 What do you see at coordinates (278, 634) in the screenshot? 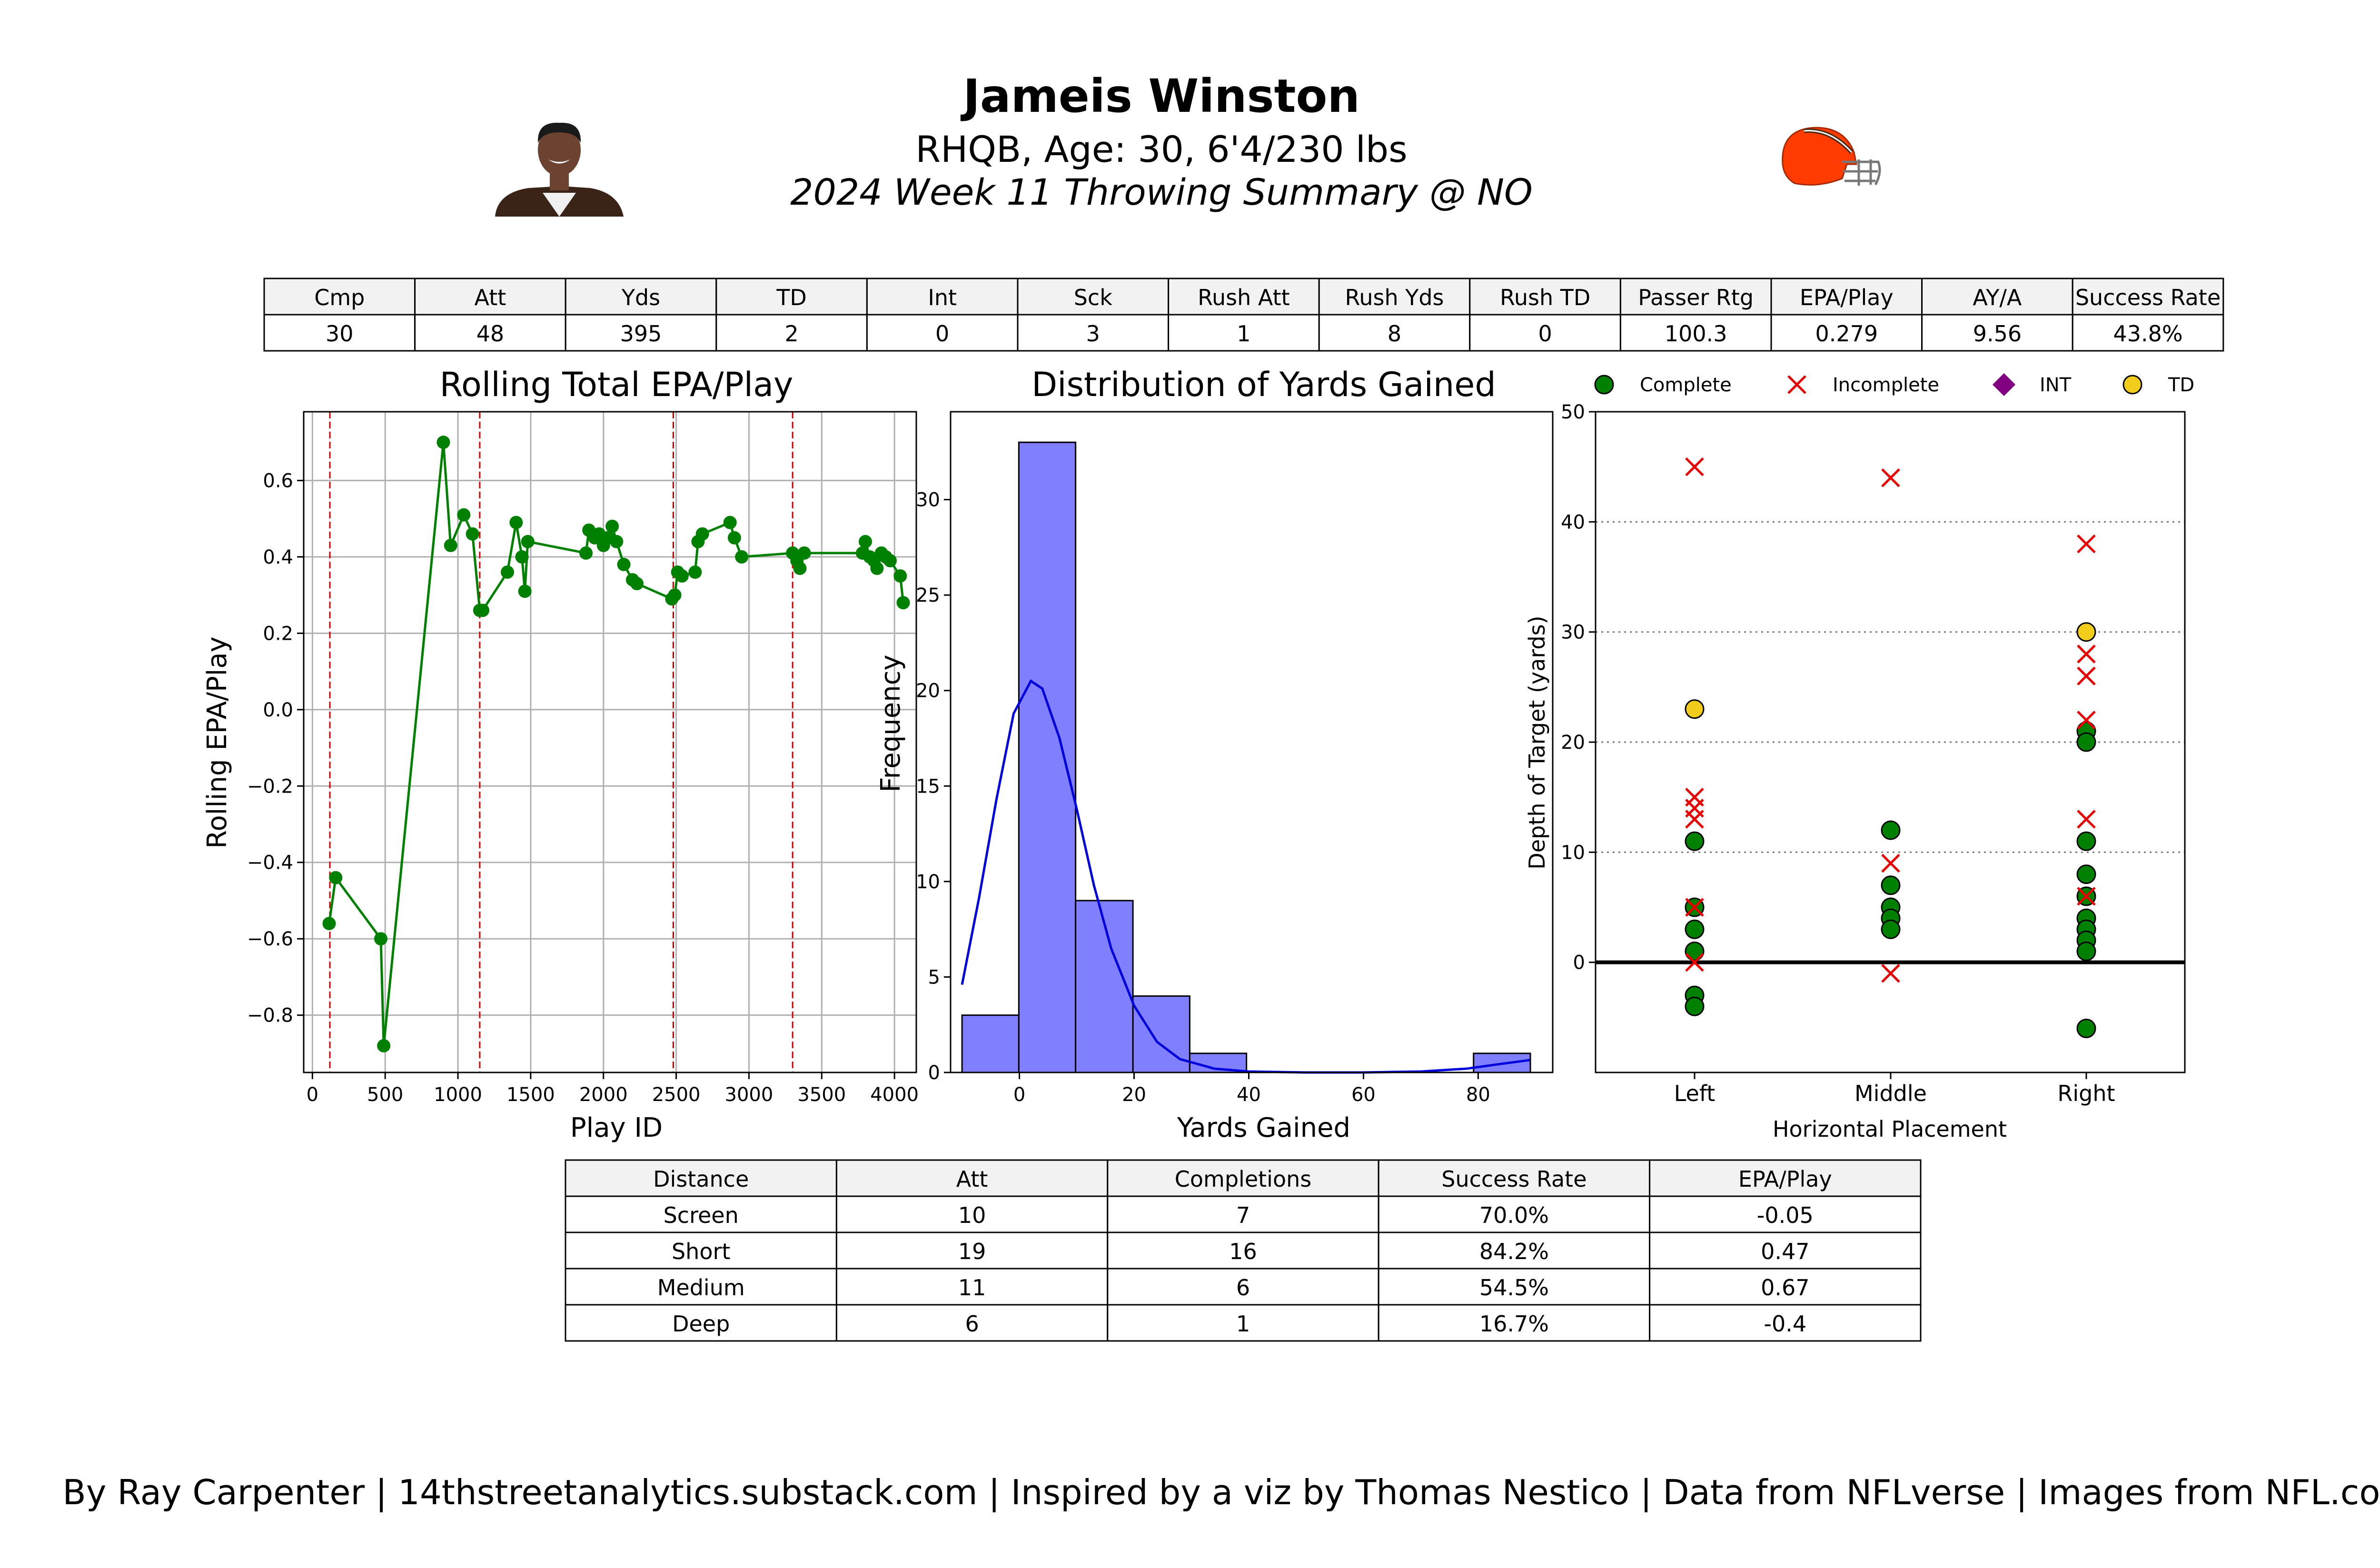
I see `epa-y-tick-label: 0.2` at bounding box center [278, 634].